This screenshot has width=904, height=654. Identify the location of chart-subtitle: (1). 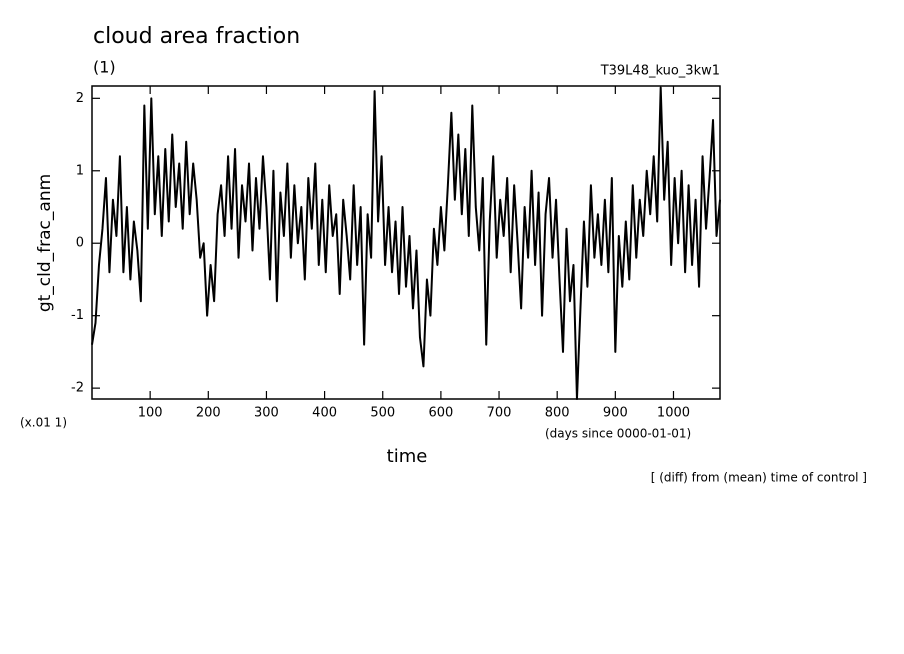
(104, 67).